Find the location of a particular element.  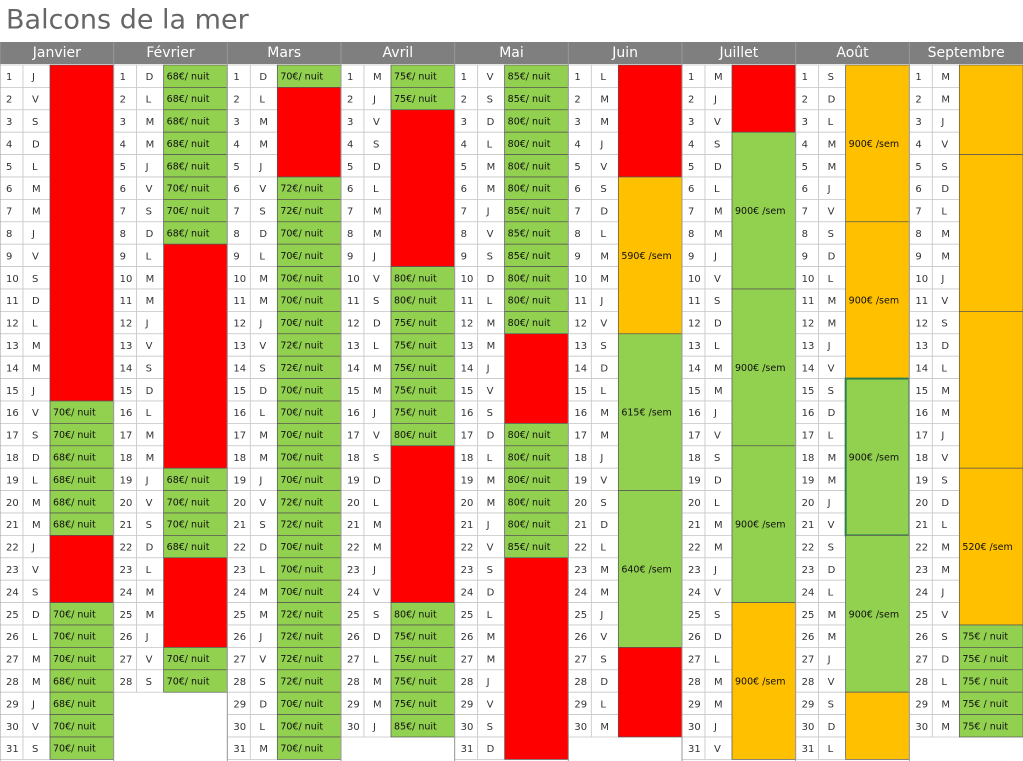

price-label: 80€/ nuit is located at coordinates (529, 278).